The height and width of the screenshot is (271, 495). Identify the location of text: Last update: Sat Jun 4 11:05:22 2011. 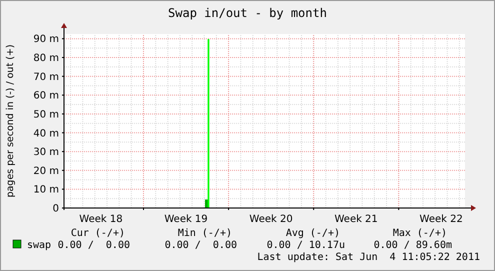
(368, 257).